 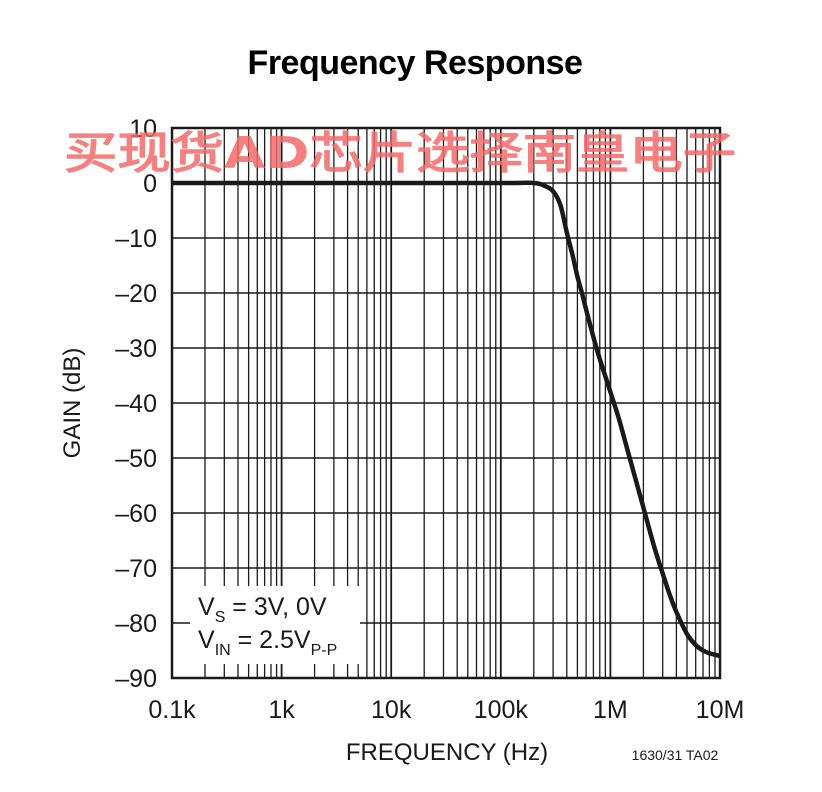 I want to click on x-tick-label: 0.1k, so click(x=172, y=710).